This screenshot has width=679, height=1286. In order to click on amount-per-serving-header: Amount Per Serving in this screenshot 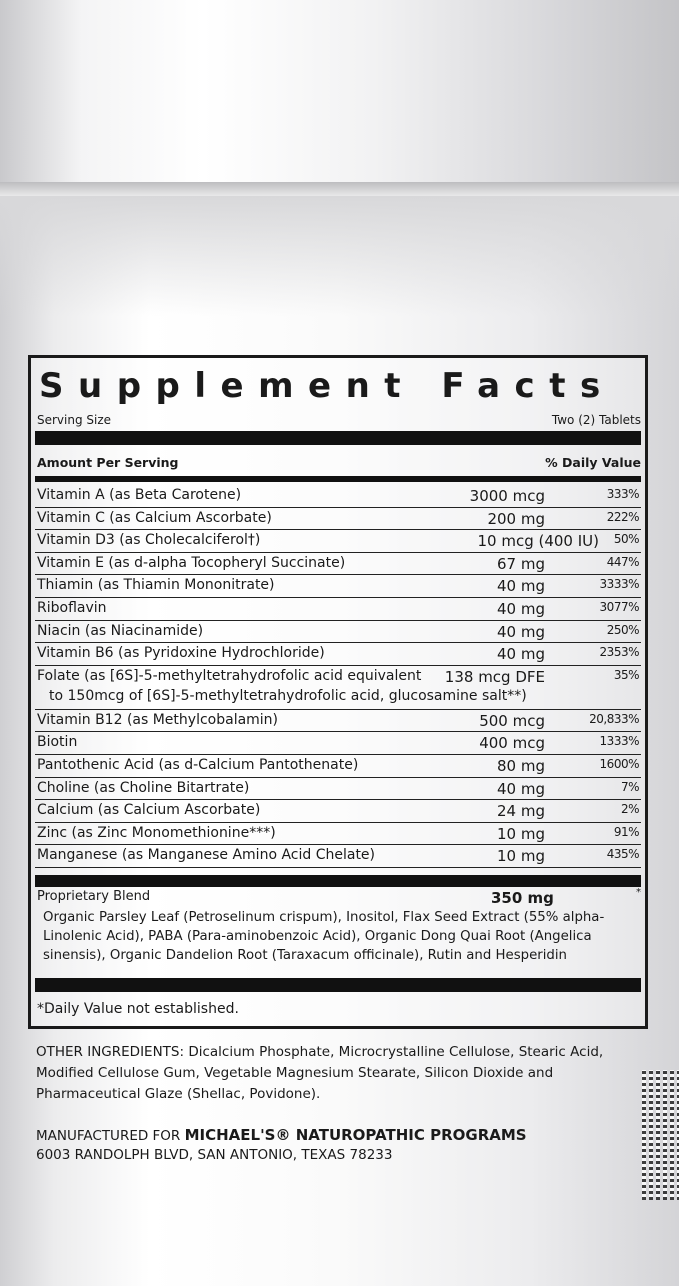, I will do `click(108, 462)`.